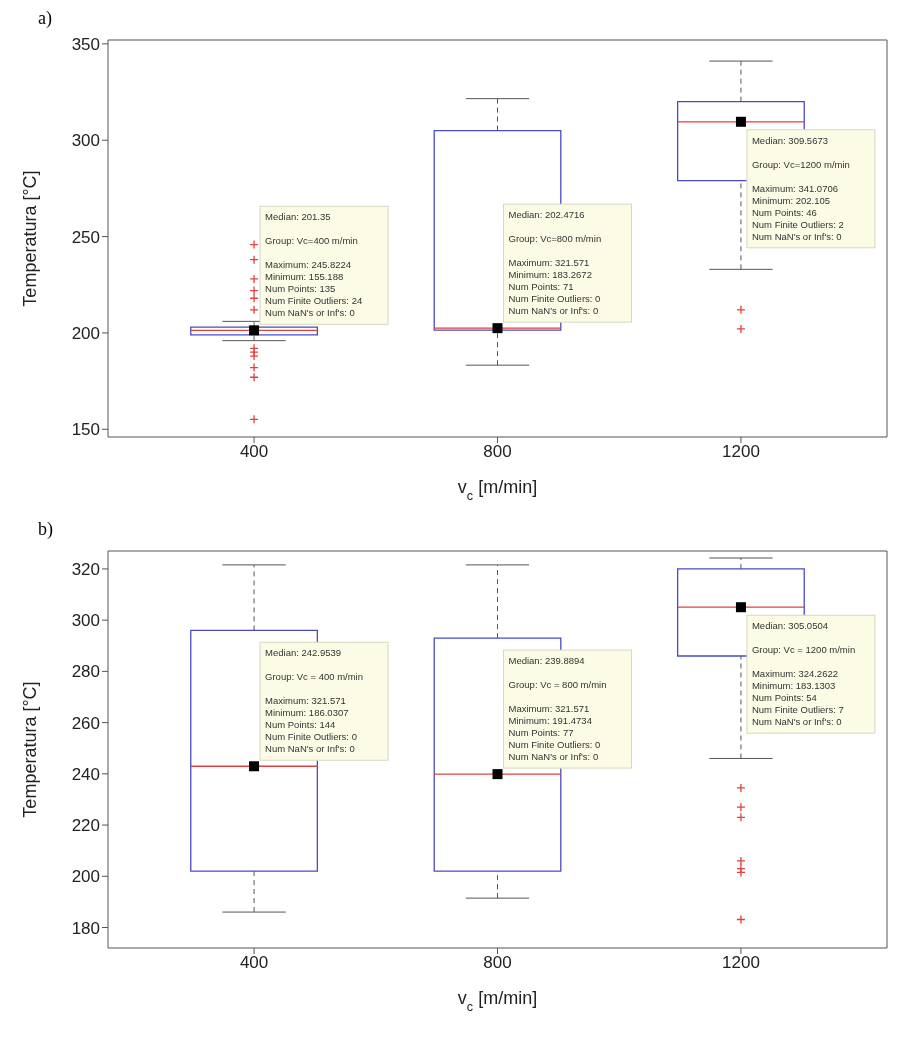 This screenshot has height=1061, width=909. I want to click on y-tick-label: 280, so click(85, 672).